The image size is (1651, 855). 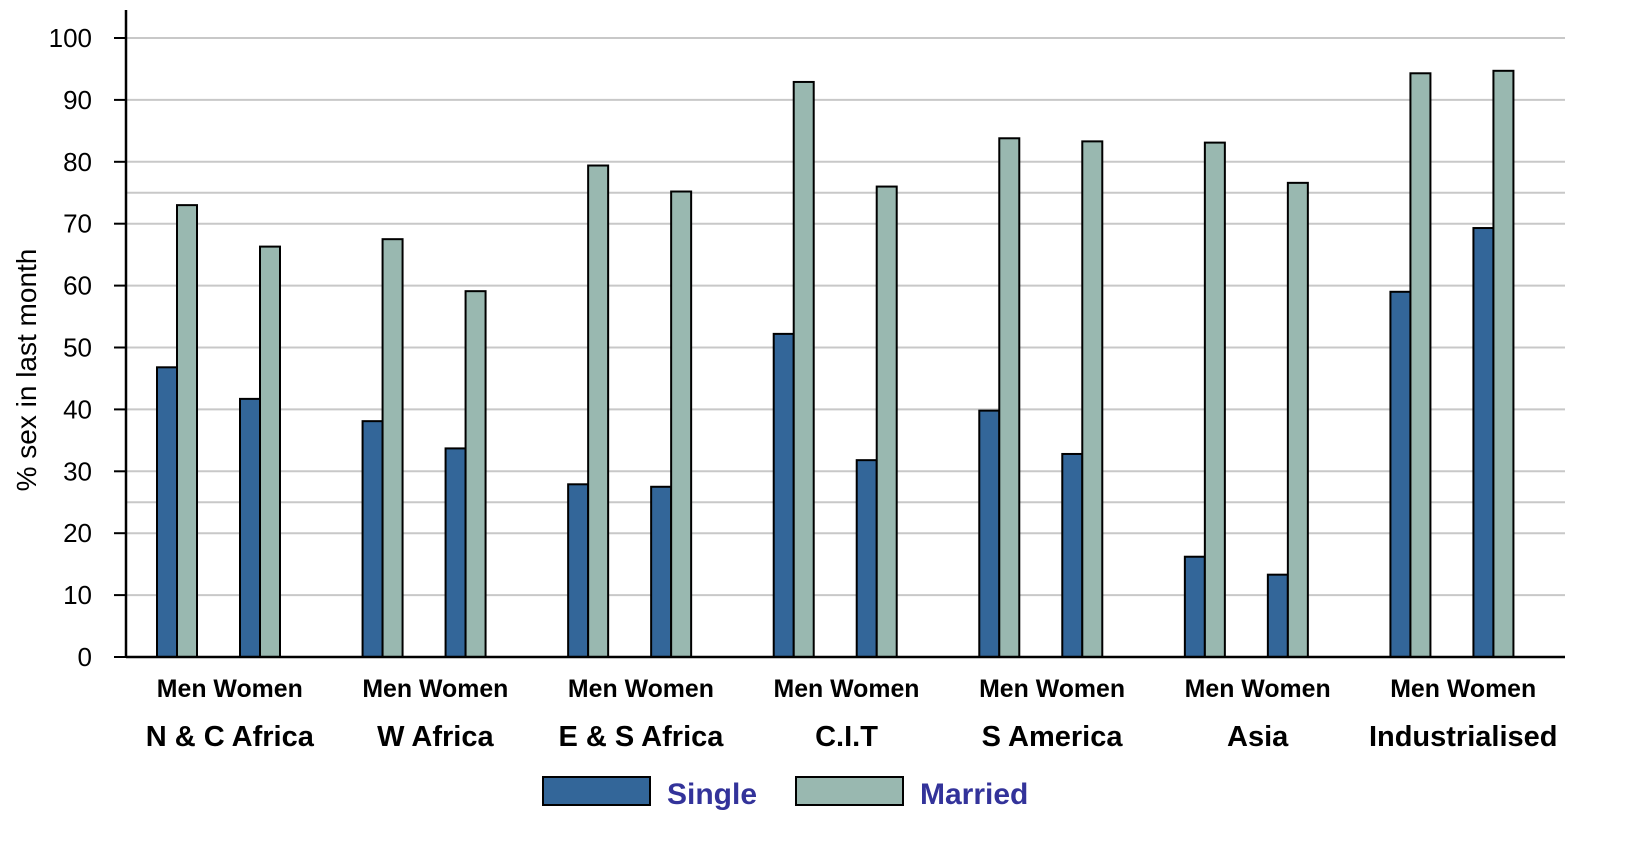 What do you see at coordinates (641, 737) in the screenshot?
I see `group-label: E & S Africa` at bounding box center [641, 737].